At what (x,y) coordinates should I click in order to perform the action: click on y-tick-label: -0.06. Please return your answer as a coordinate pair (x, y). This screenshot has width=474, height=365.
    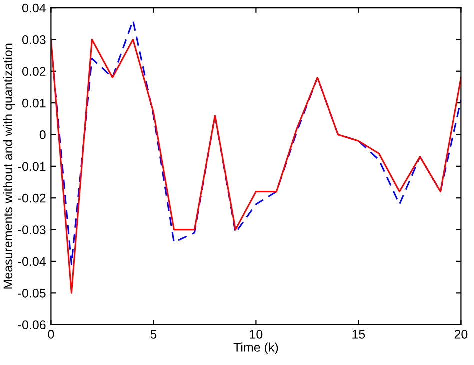
    Looking at the image, I should click on (32, 325).